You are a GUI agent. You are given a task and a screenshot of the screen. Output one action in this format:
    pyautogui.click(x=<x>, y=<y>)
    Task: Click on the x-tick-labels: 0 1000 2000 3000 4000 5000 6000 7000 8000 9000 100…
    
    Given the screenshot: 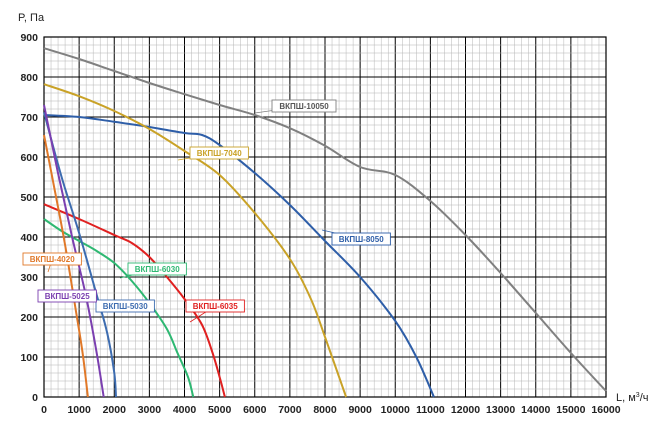 What is the action you would take?
    pyautogui.click(x=331, y=410)
    